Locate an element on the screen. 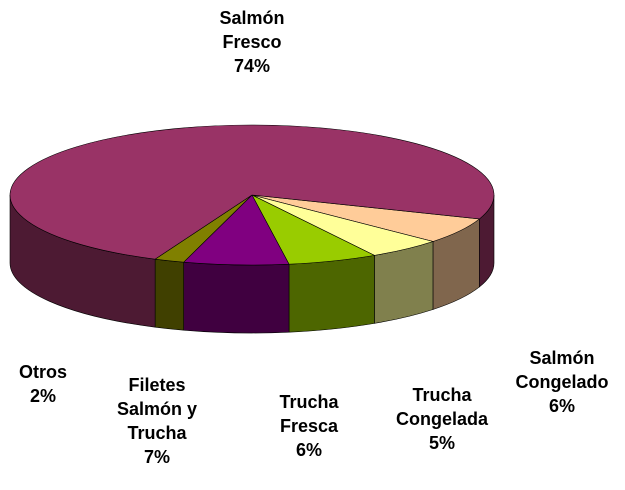 This screenshot has height=490, width=625. slice-label: Filetes Salmón y Trucha 7% is located at coordinates (157, 421).